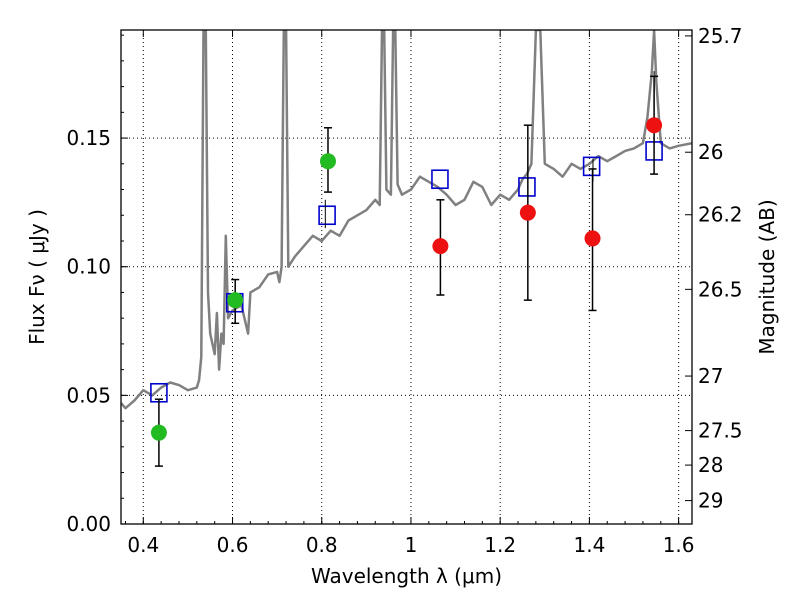 This screenshot has width=800, height=600. I want to click on x-tick-label: 1.6, so click(679, 545).